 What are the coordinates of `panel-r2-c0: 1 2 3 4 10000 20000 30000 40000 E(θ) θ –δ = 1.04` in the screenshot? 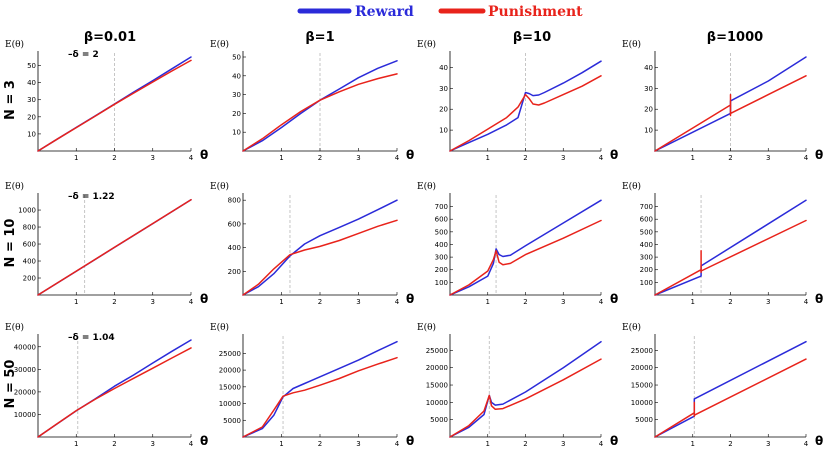 It's located at (106, 385).